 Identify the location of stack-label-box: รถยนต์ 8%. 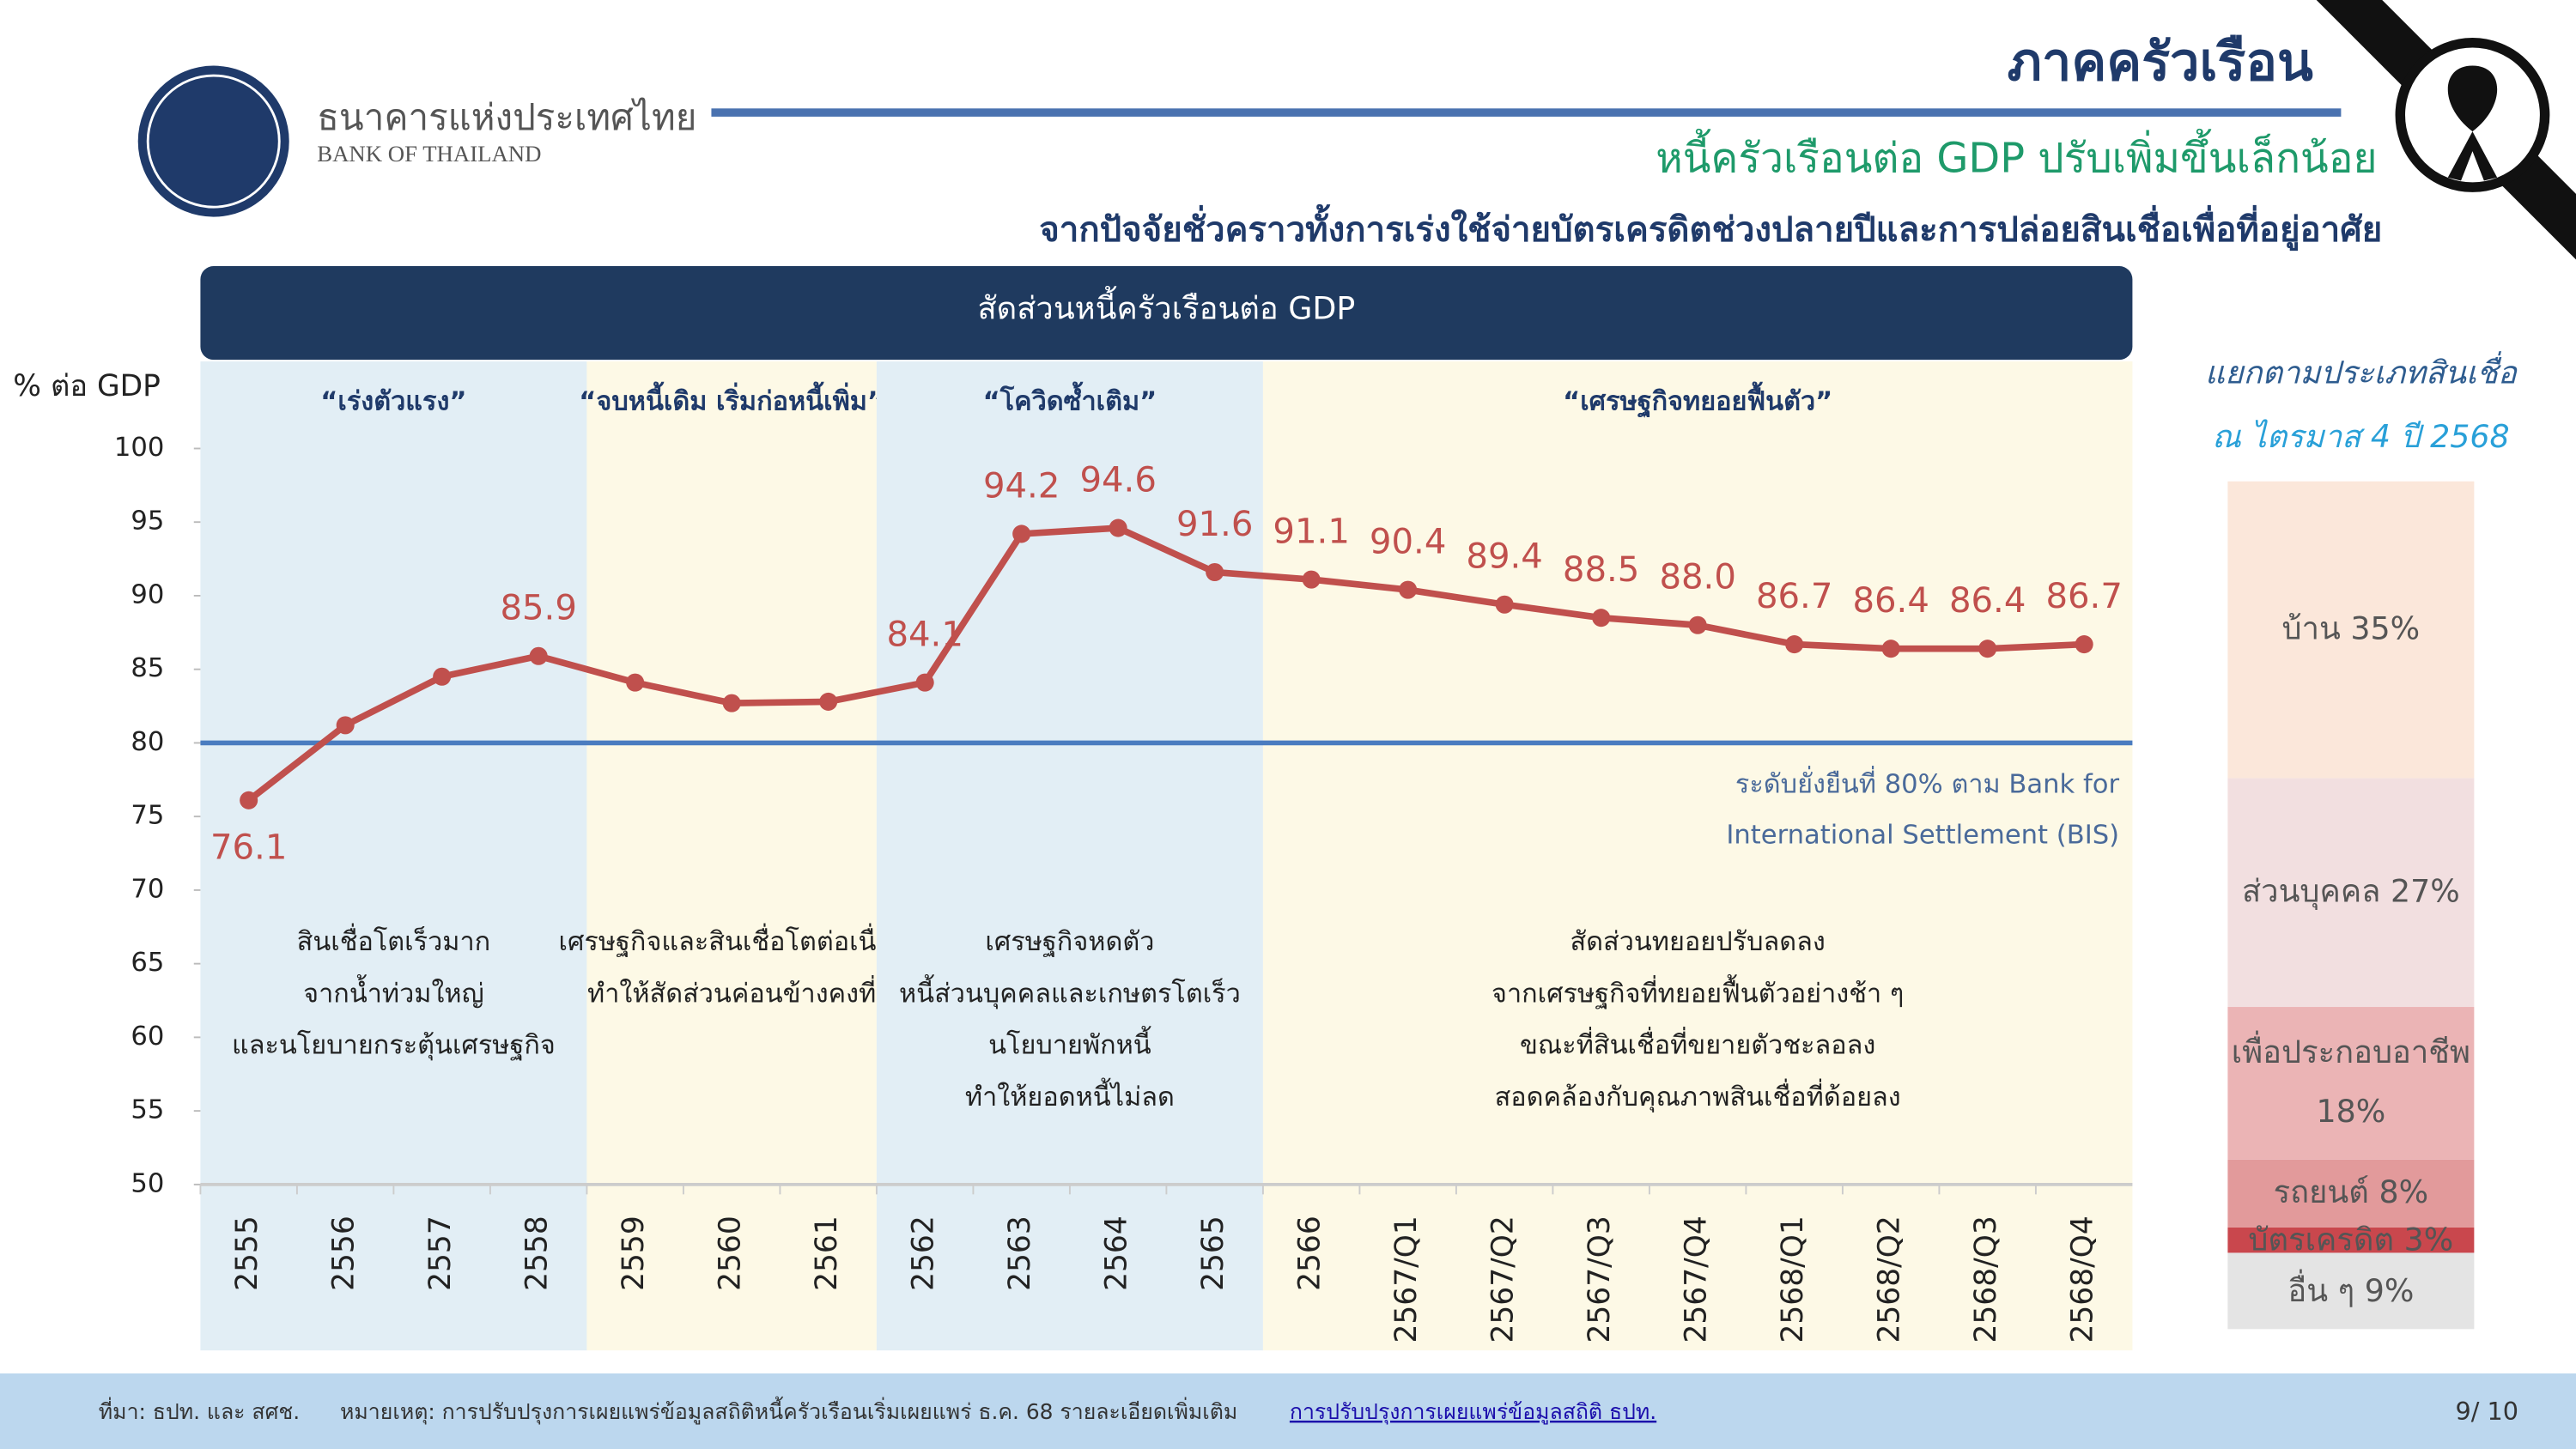
(2351, 1193).